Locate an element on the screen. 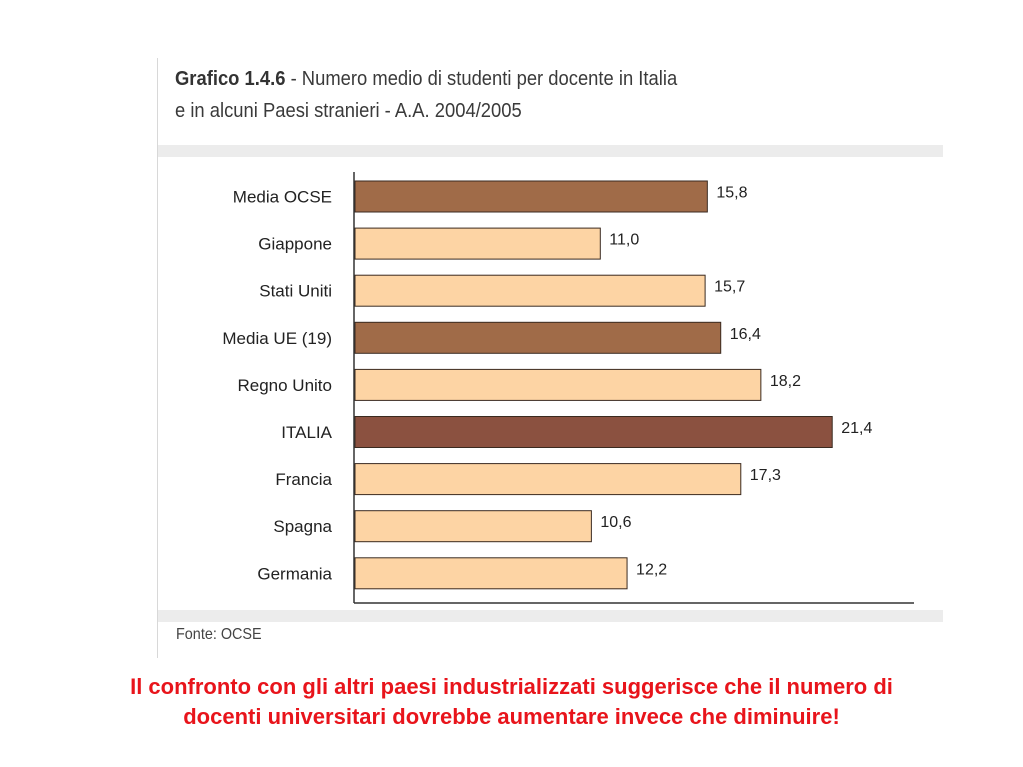  category-label-5: ITALIA is located at coordinates (306, 432).